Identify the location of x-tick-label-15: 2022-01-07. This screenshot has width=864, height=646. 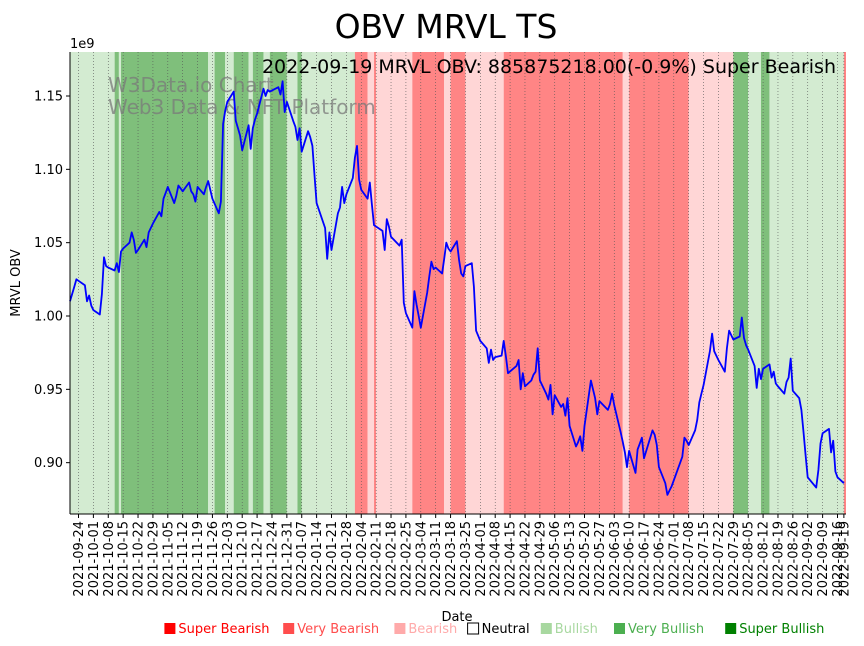
(302, 559).